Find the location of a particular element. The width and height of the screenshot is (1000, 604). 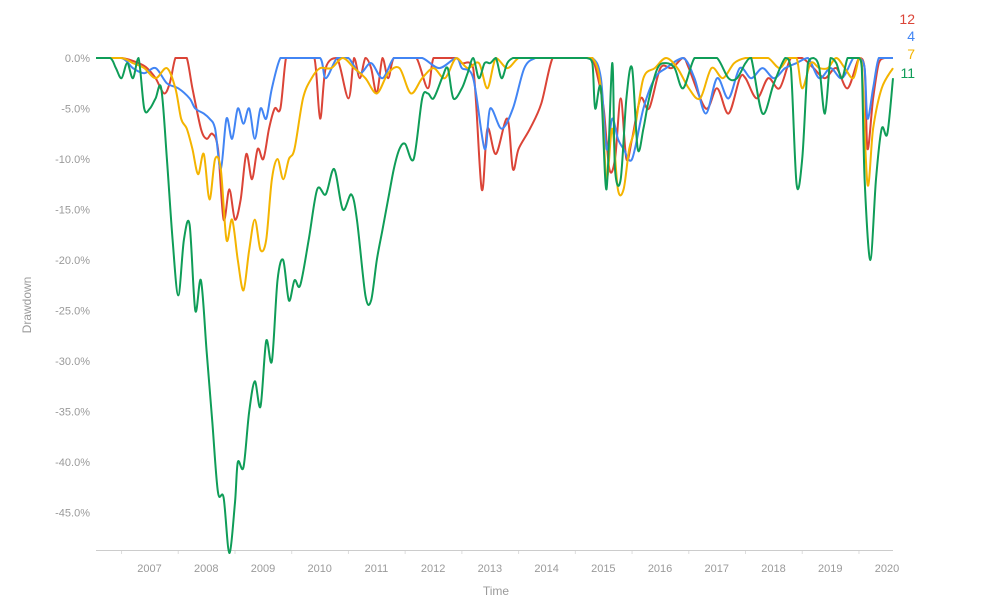

x-tick-label: 2008 is located at coordinates (206, 569).